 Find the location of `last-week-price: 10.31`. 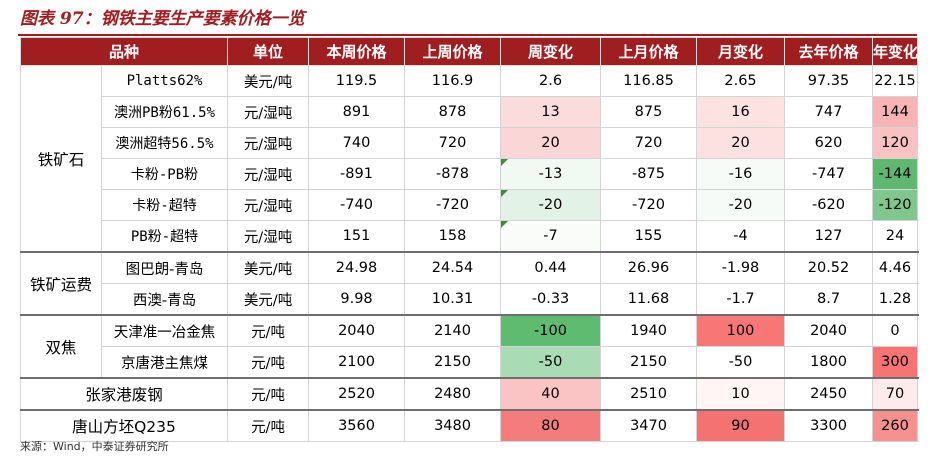

last-week-price: 10.31 is located at coordinates (453, 299).